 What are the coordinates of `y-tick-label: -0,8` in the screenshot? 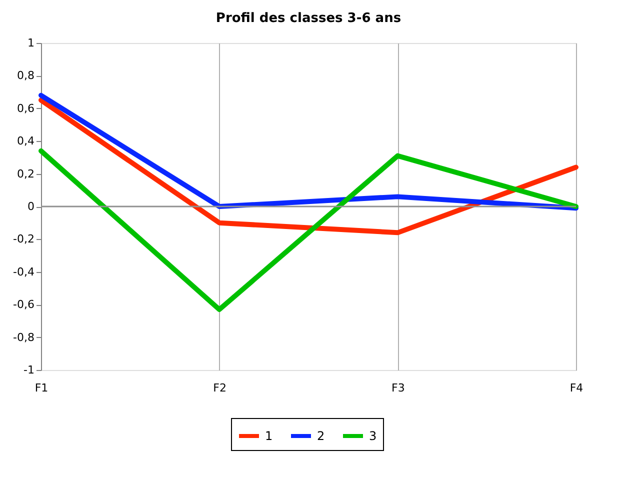 It's located at (23, 337).